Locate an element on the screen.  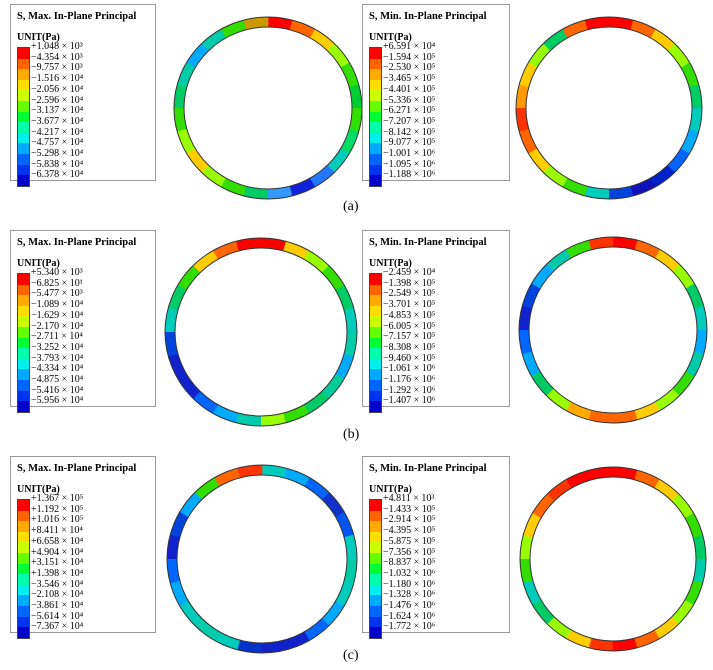
legend-value: −6.271 × 10⁵ is located at coordinates (409, 111).